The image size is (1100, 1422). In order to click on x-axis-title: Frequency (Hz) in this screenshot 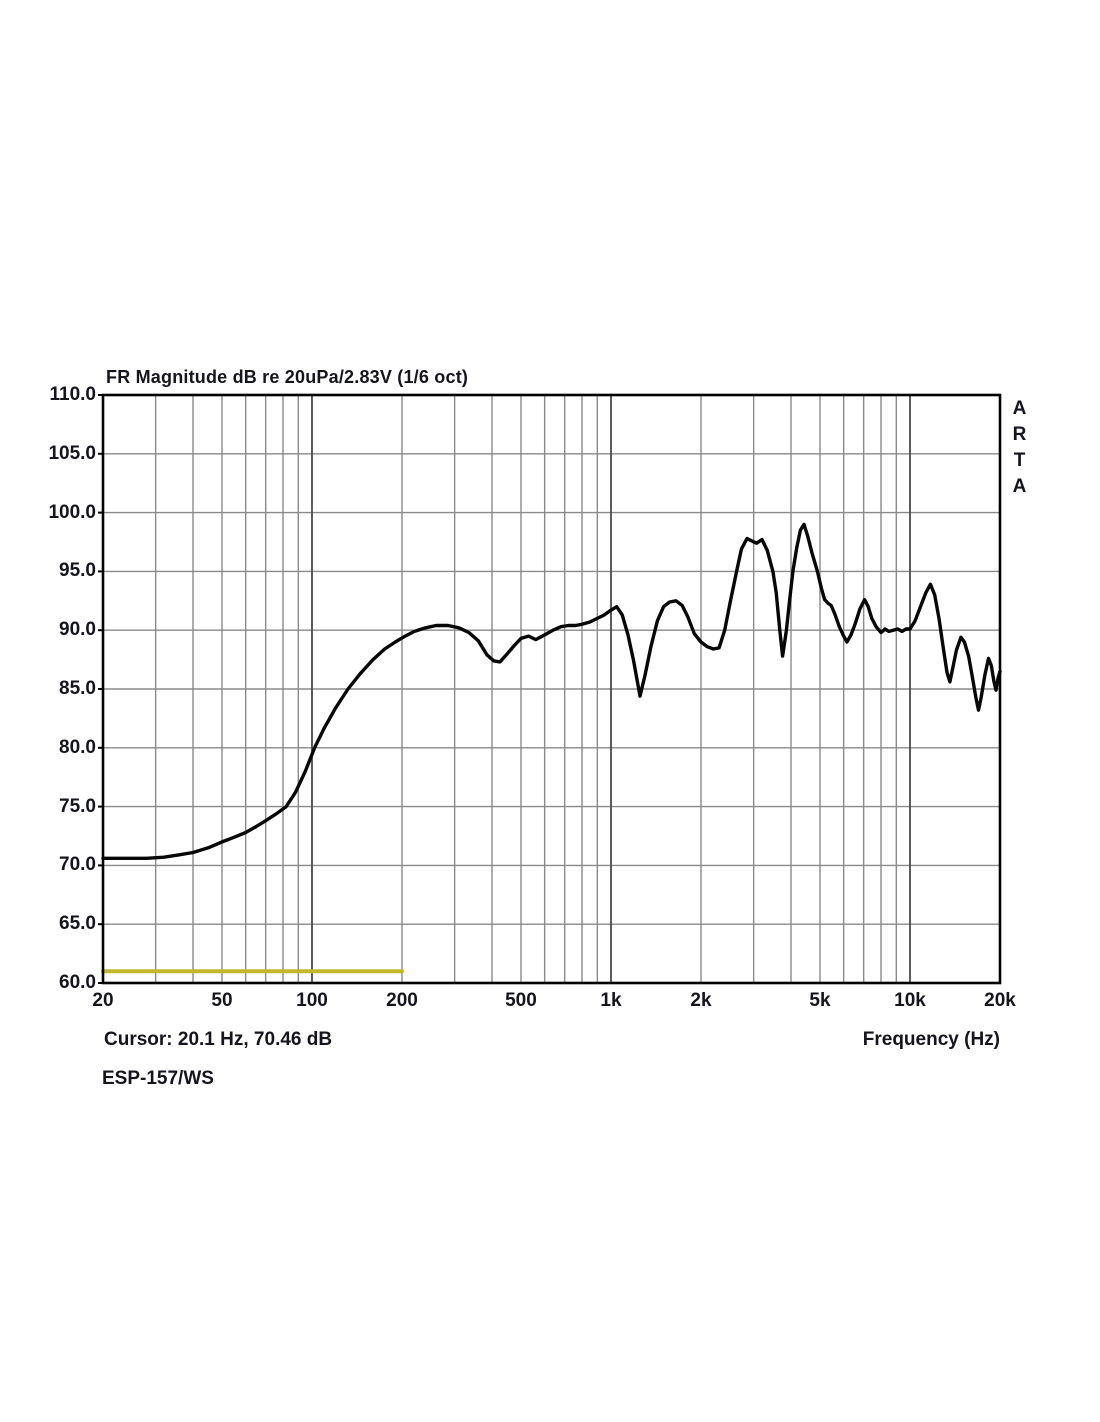, I will do `click(931, 1039)`.